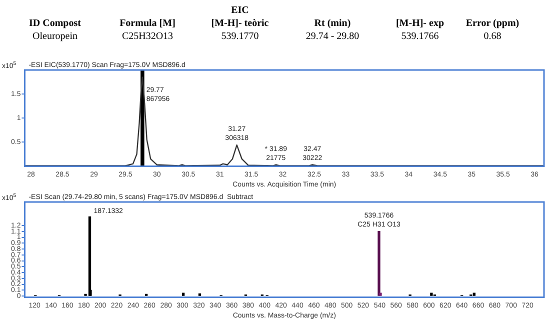 Image resolution: width=550 pixels, height=321 pixels. I want to click on text: EIC, so click(240, 10).